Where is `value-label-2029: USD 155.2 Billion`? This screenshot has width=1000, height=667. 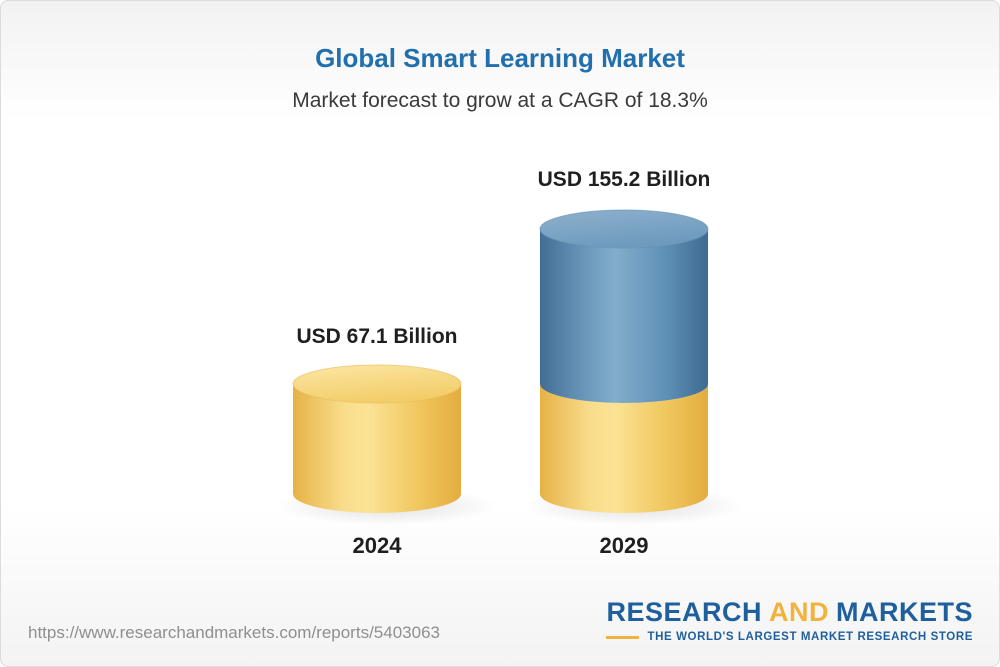 value-label-2029: USD 155.2 Billion is located at coordinates (624, 179).